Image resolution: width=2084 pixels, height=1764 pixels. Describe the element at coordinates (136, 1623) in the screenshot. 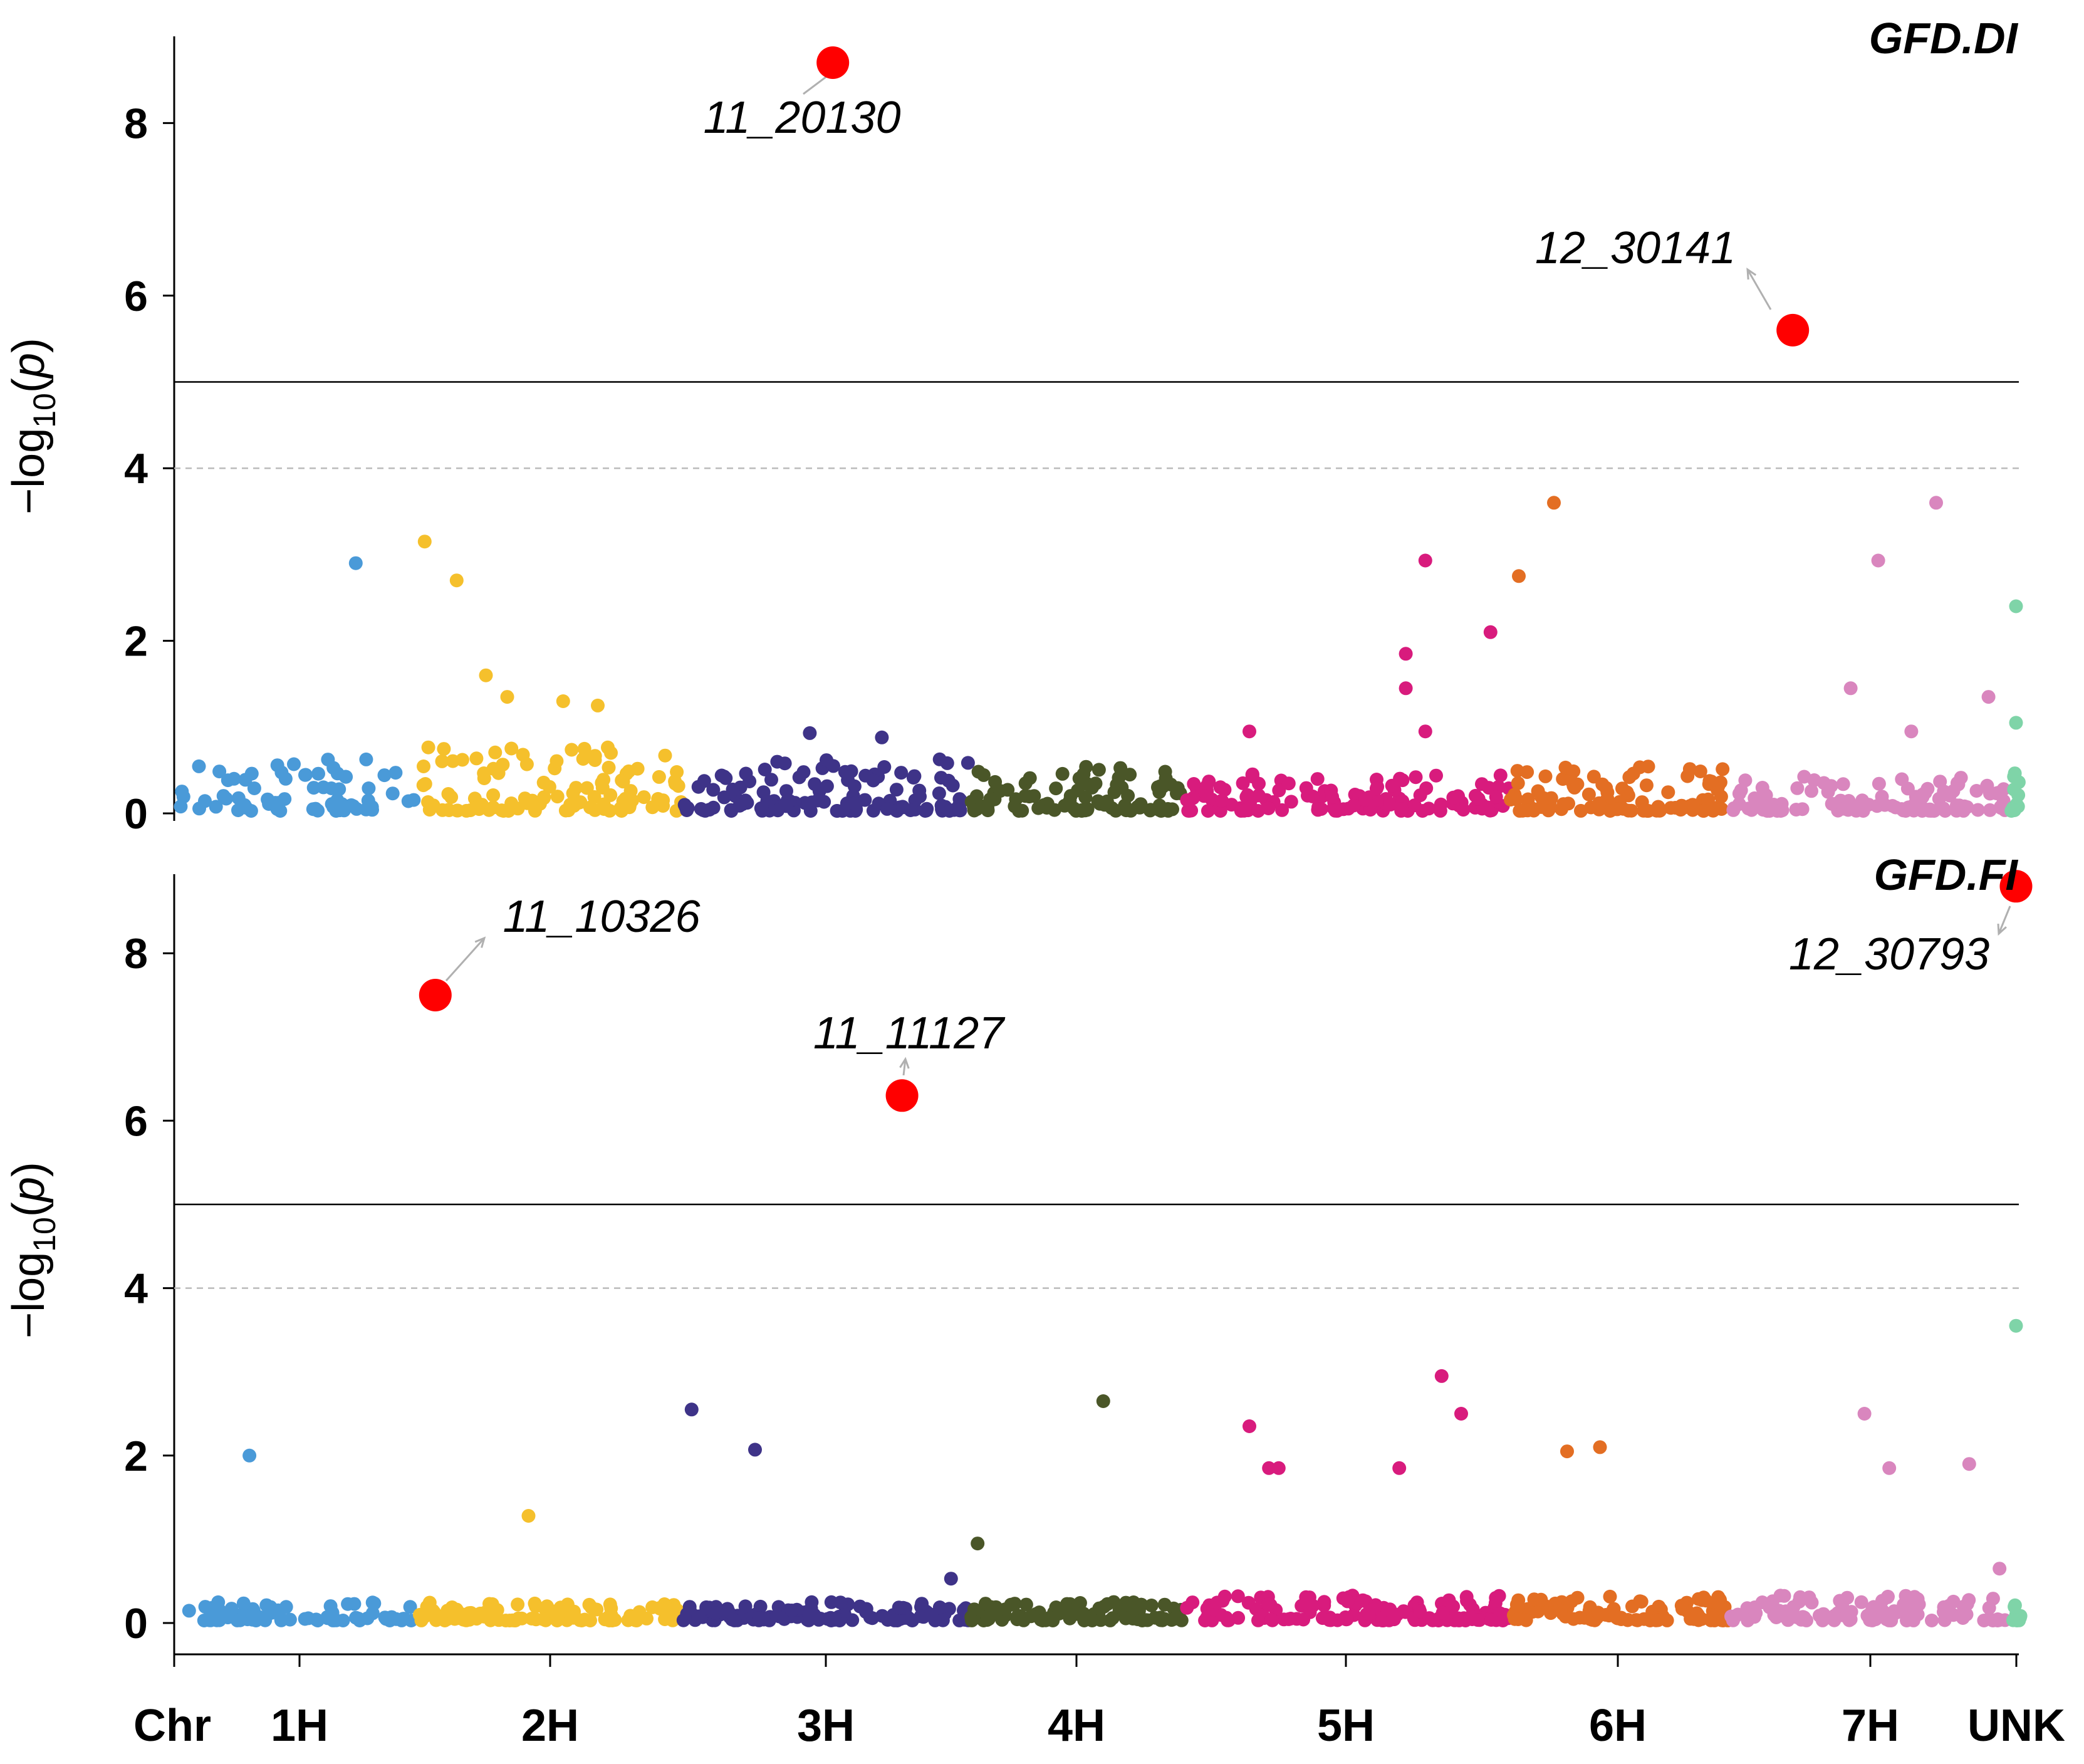

I see `y-tick-label: 0` at that location.